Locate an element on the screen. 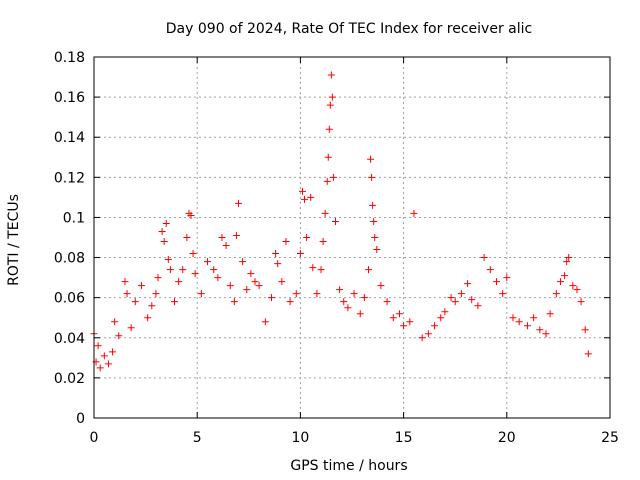  x-tick-label: 15 is located at coordinates (404, 438).